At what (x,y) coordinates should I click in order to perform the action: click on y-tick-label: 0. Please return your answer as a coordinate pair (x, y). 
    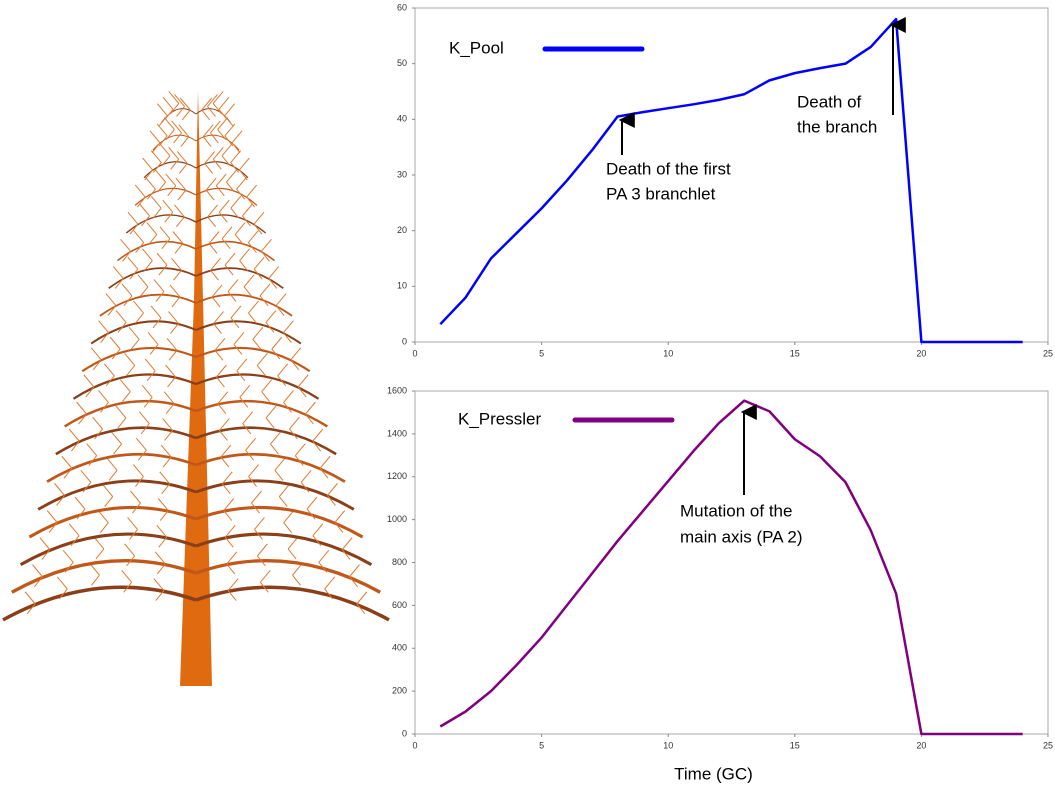
    Looking at the image, I should click on (404, 733).